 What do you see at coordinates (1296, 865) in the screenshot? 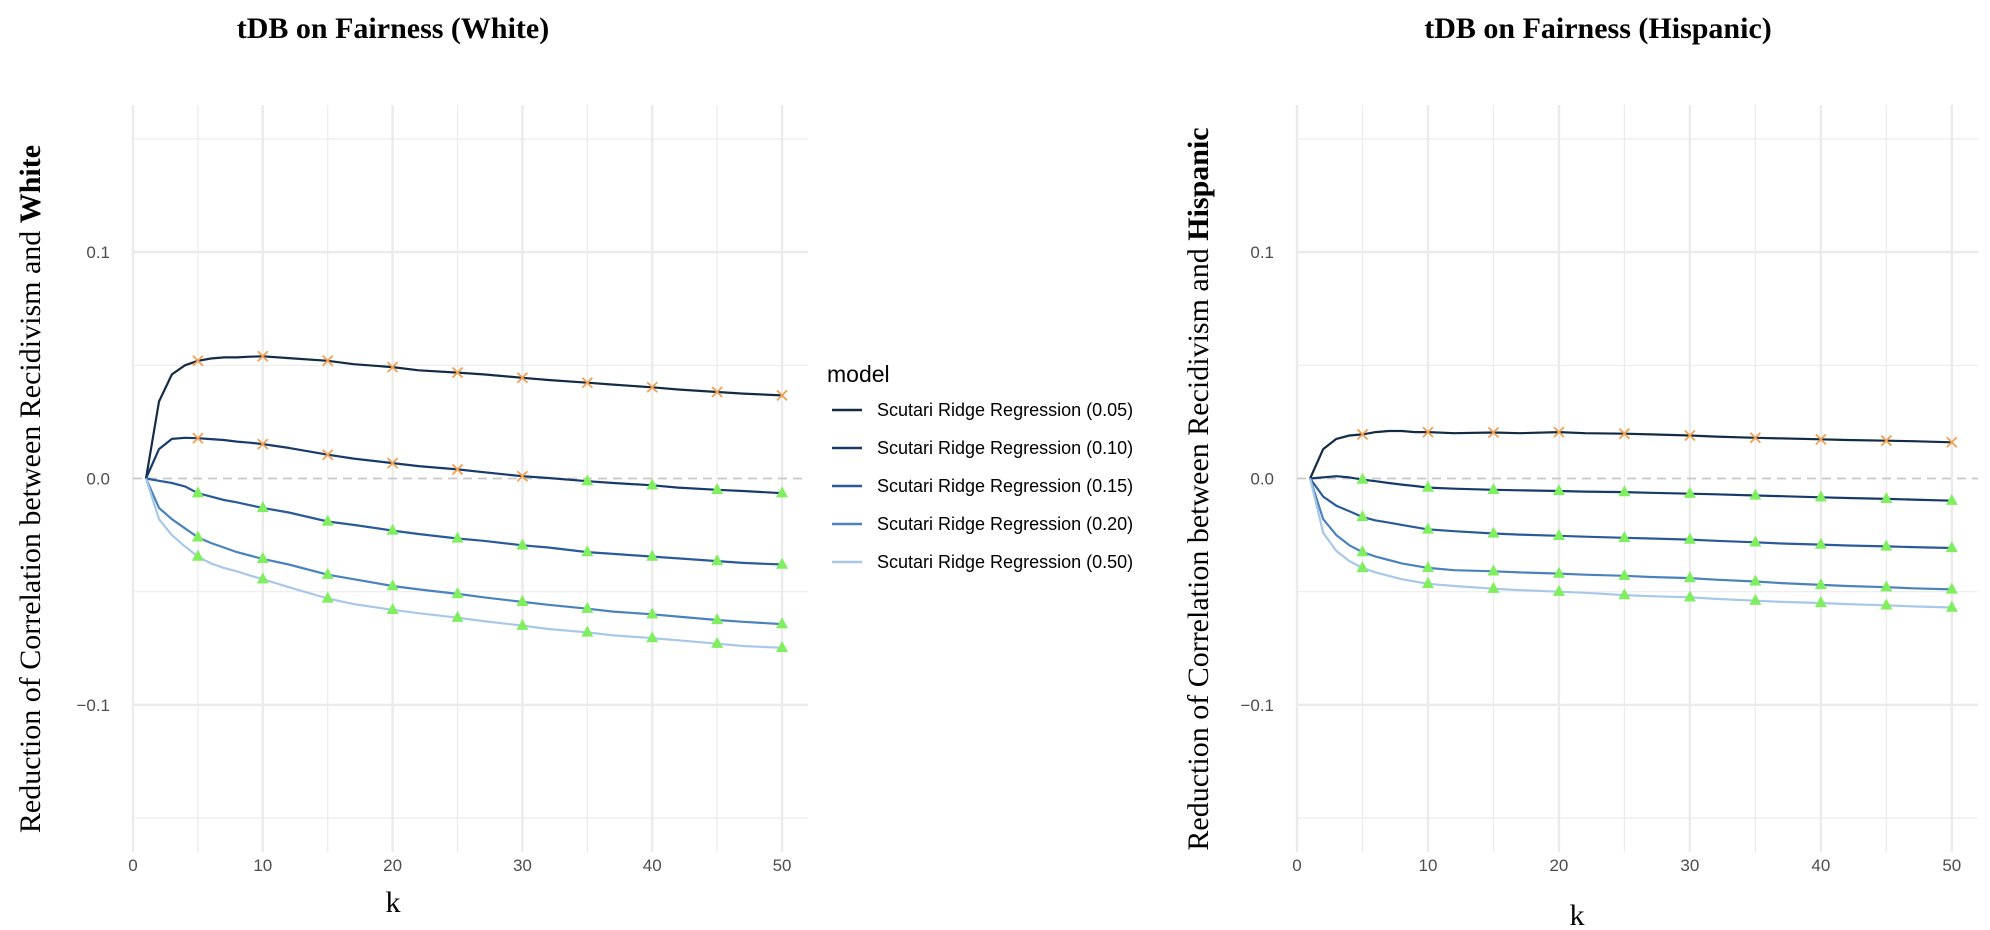
I see `x-tick-label: 0` at bounding box center [1296, 865].